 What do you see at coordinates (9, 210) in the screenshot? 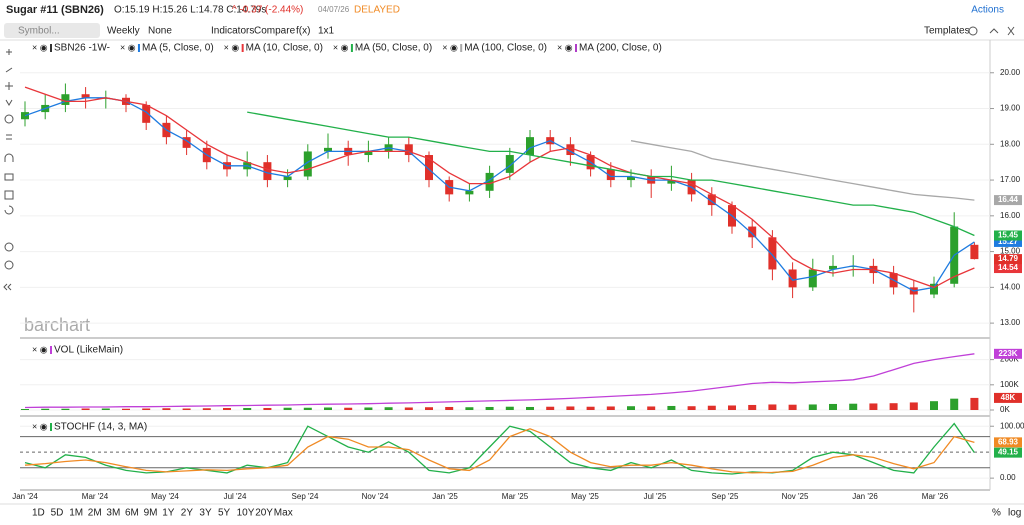
I see `reset-tool` at bounding box center [9, 210].